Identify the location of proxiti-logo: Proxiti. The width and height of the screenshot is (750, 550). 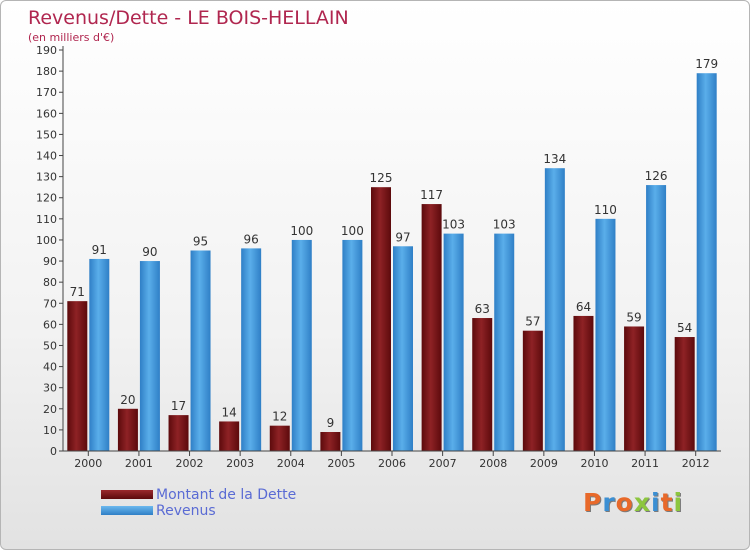
(633, 502).